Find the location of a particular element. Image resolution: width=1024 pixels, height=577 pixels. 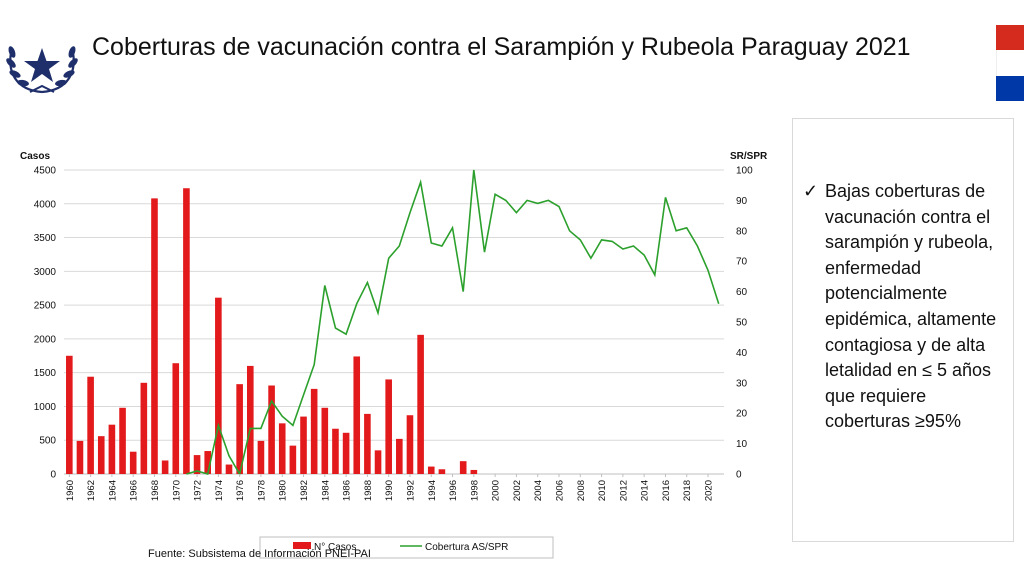

chart-y-ticks: 0 500 1000 1500 2000 2500 3000 3500 4000 4500 is located at coordinates (45, 323).